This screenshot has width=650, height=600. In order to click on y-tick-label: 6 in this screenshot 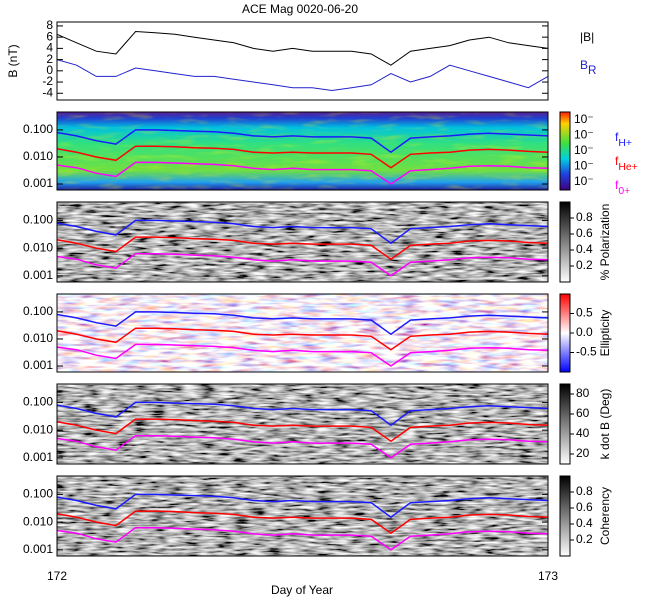, I will do `click(49, 36)`.